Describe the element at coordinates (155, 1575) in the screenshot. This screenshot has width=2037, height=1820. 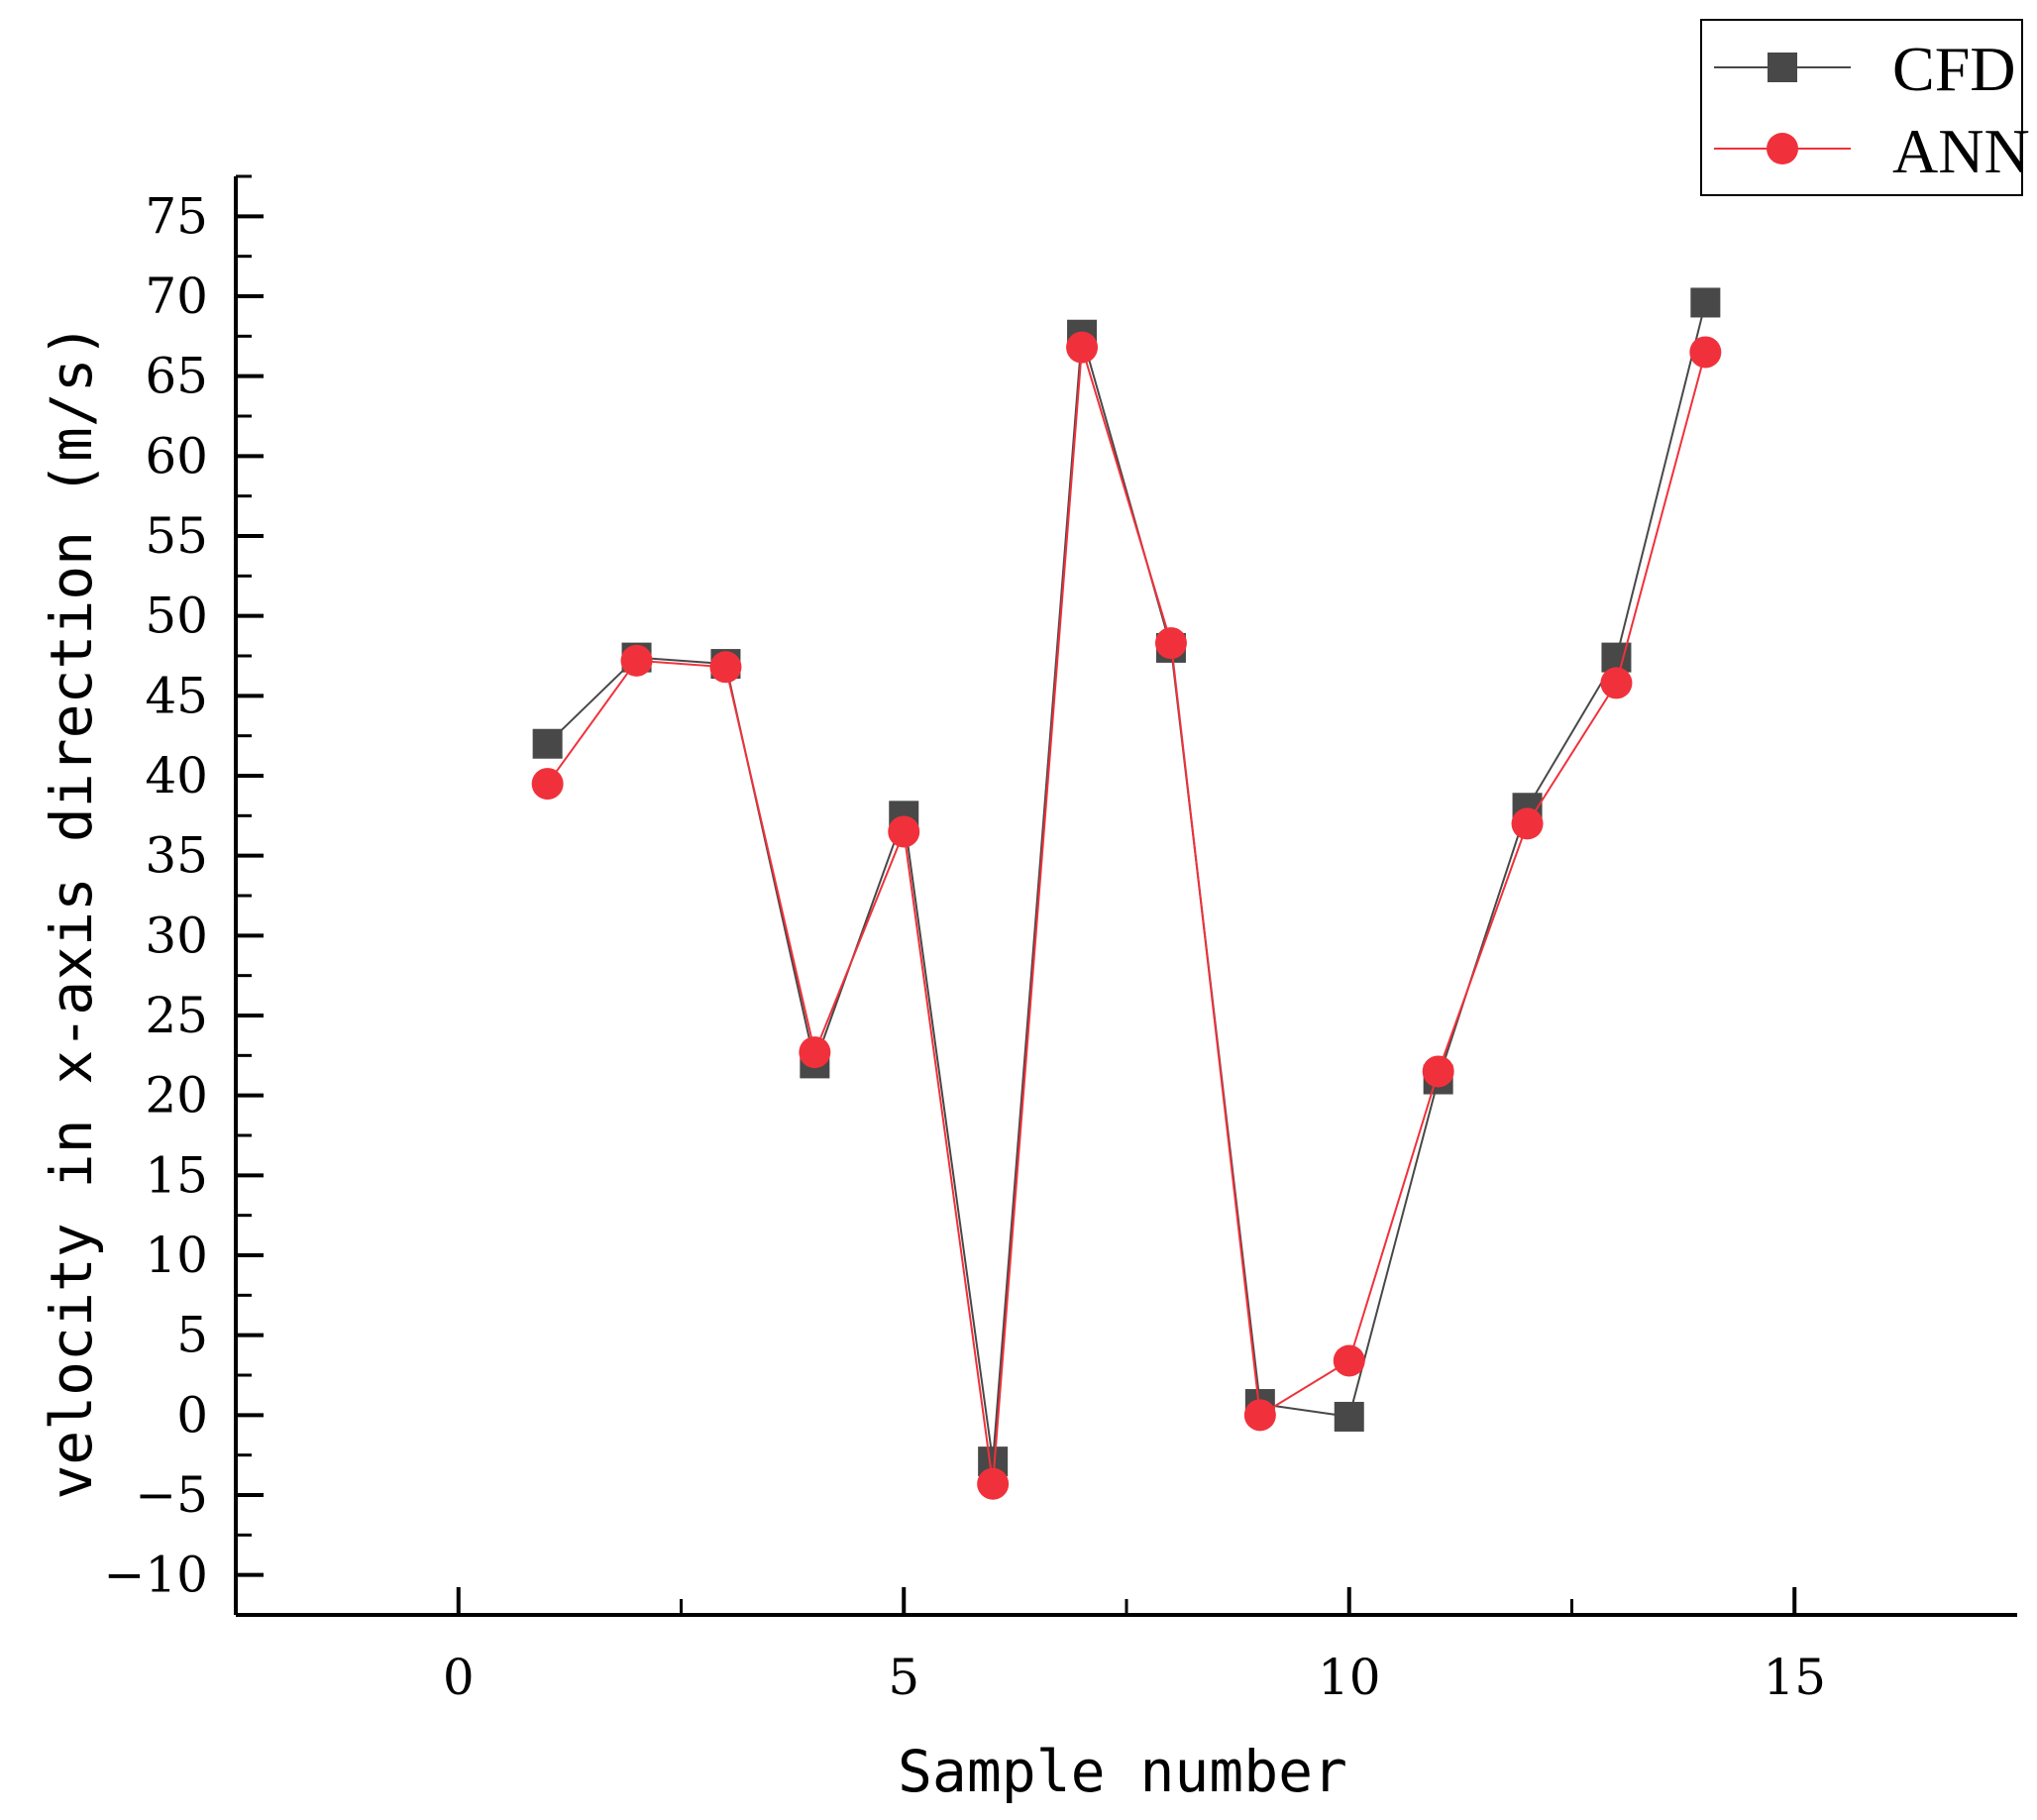
I see `y-tick-label: −10` at that location.